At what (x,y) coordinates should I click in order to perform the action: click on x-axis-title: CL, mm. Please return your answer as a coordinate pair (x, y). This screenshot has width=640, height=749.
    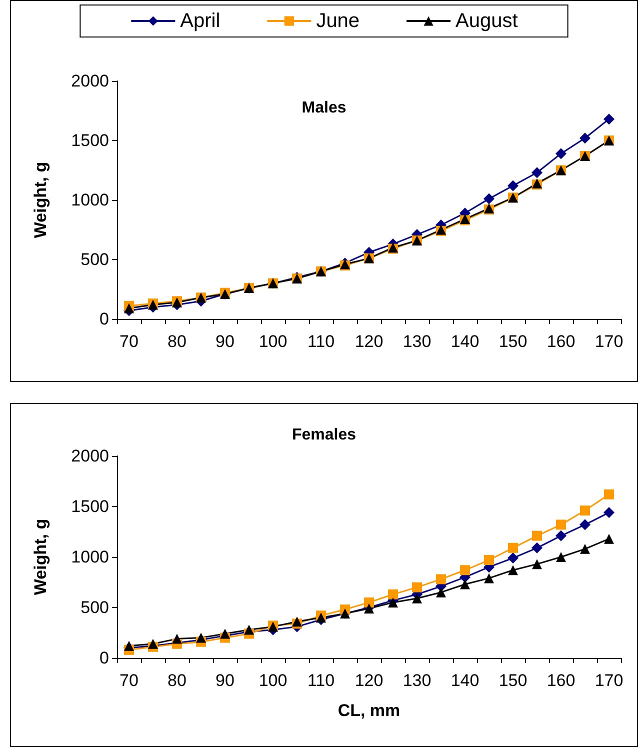
    Looking at the image, I should click on (369, 710).